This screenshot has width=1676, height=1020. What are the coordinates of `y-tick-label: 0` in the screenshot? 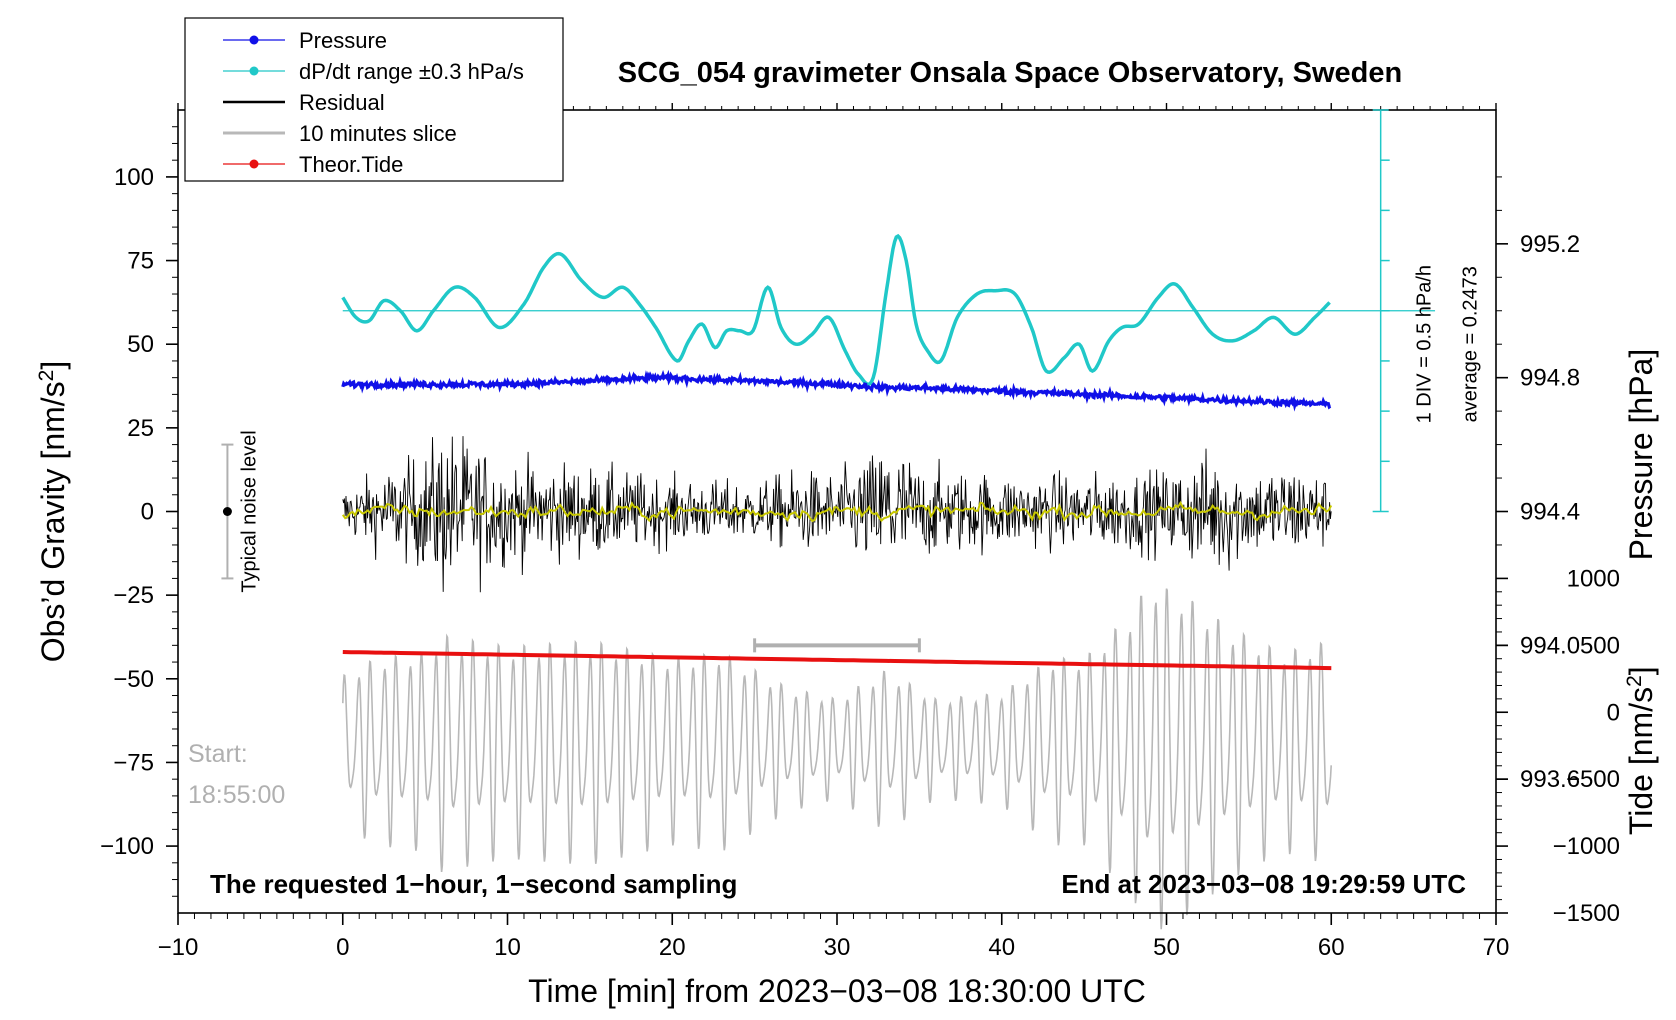 It's located at (147, 512).